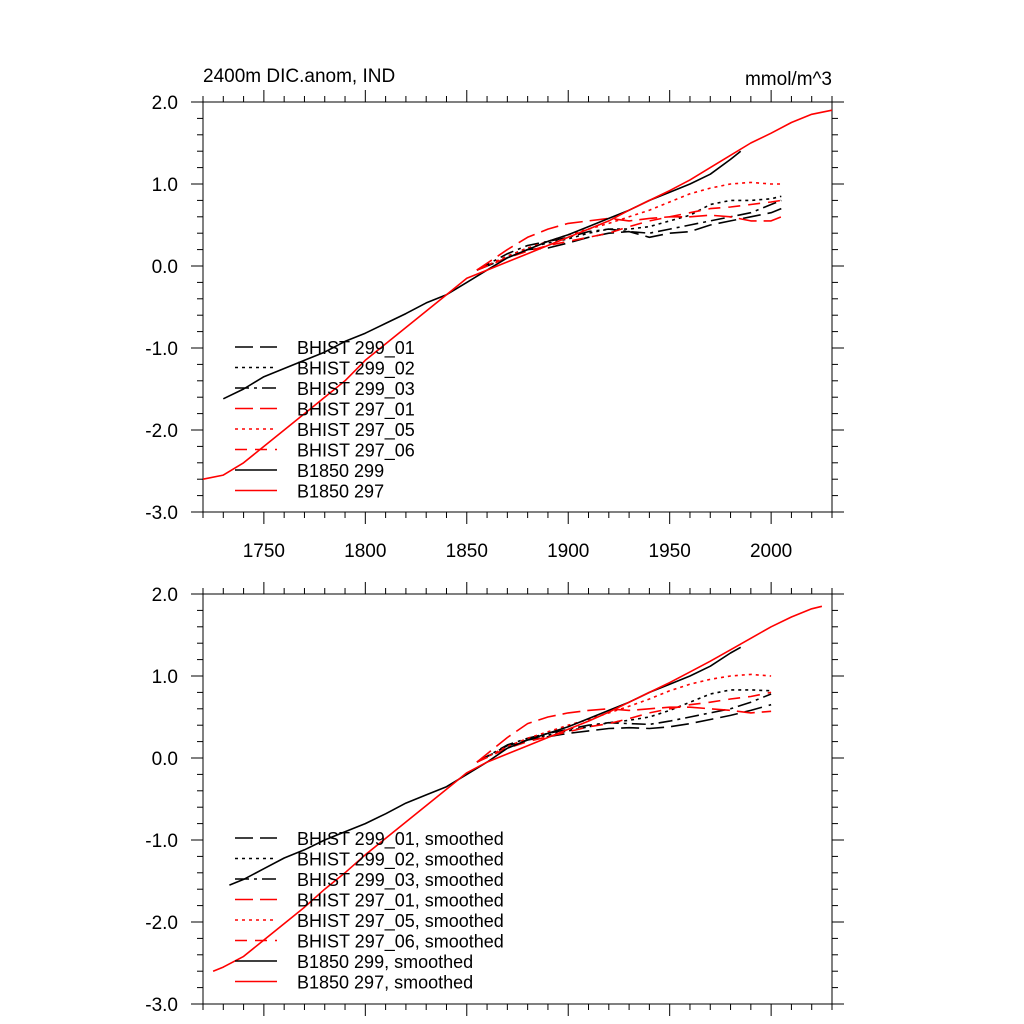 Image resolution: width=1024 pixels, height=1024 pixels. I want to click on legend-label: BHIST 297_05, so click(356, 430).